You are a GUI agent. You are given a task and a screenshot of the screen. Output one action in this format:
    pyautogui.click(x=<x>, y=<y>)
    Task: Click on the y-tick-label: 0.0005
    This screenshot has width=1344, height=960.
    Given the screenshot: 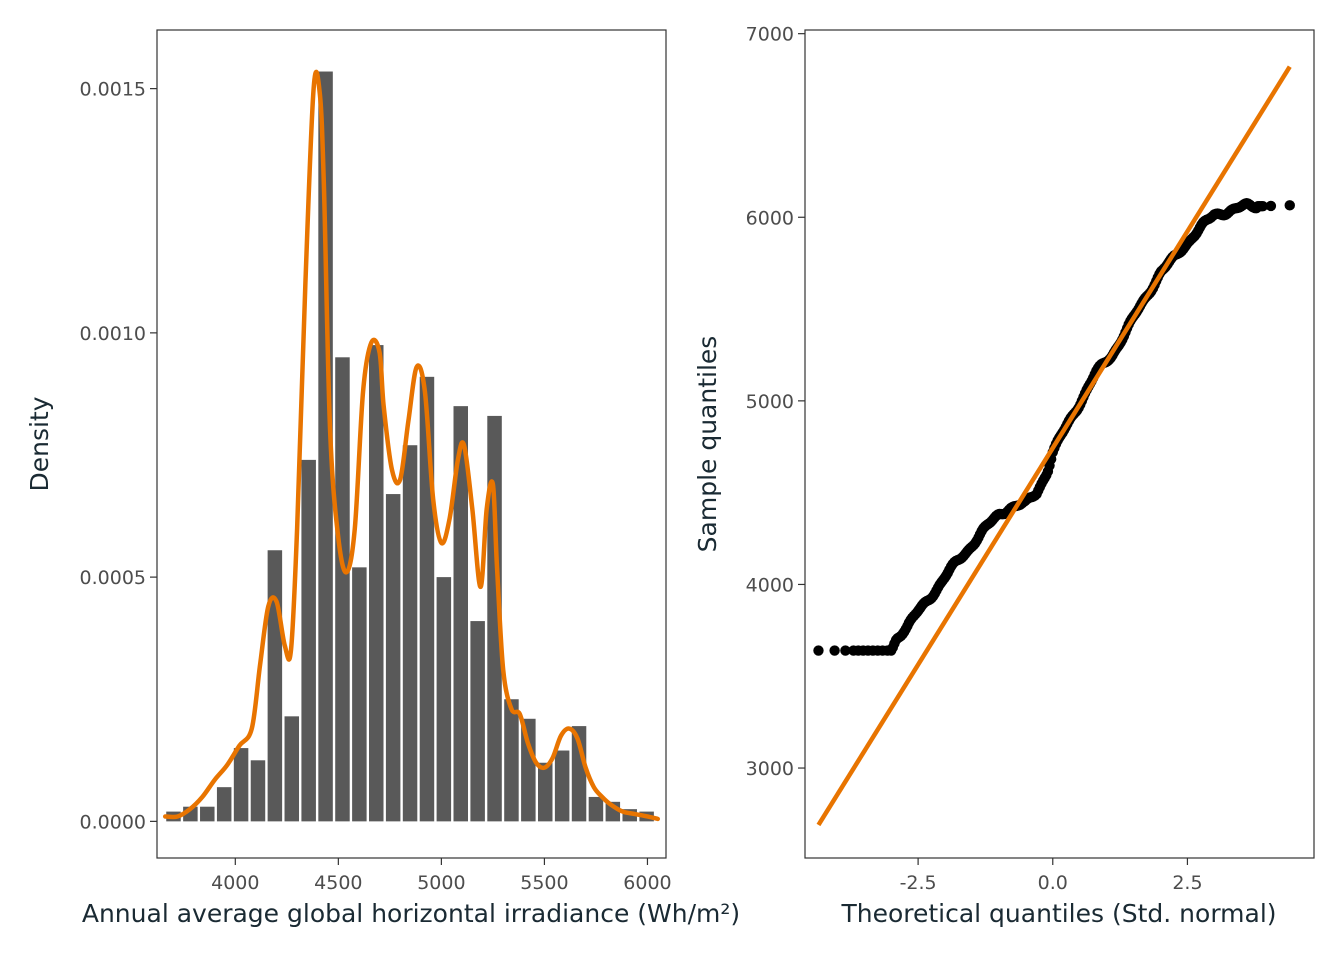 What is the action you would take?
    pyautogui.click(x=113, y=578)
    